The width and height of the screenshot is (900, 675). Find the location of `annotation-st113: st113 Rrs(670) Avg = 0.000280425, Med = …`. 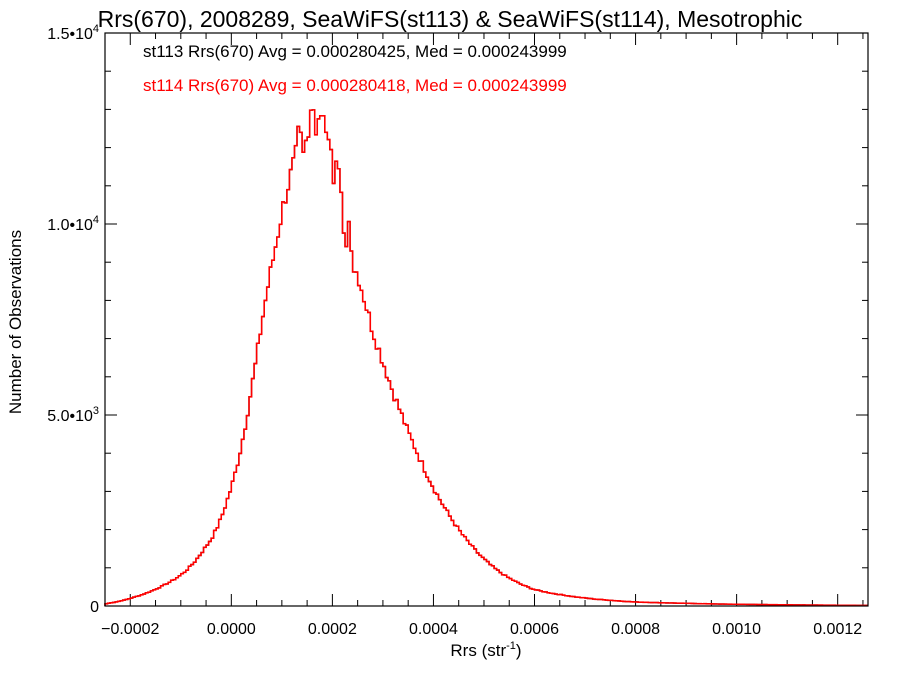

annotation-st113: st113 Rrs(670) Avg = 0.000280425, Med = … is located at coordinates (355, 51).